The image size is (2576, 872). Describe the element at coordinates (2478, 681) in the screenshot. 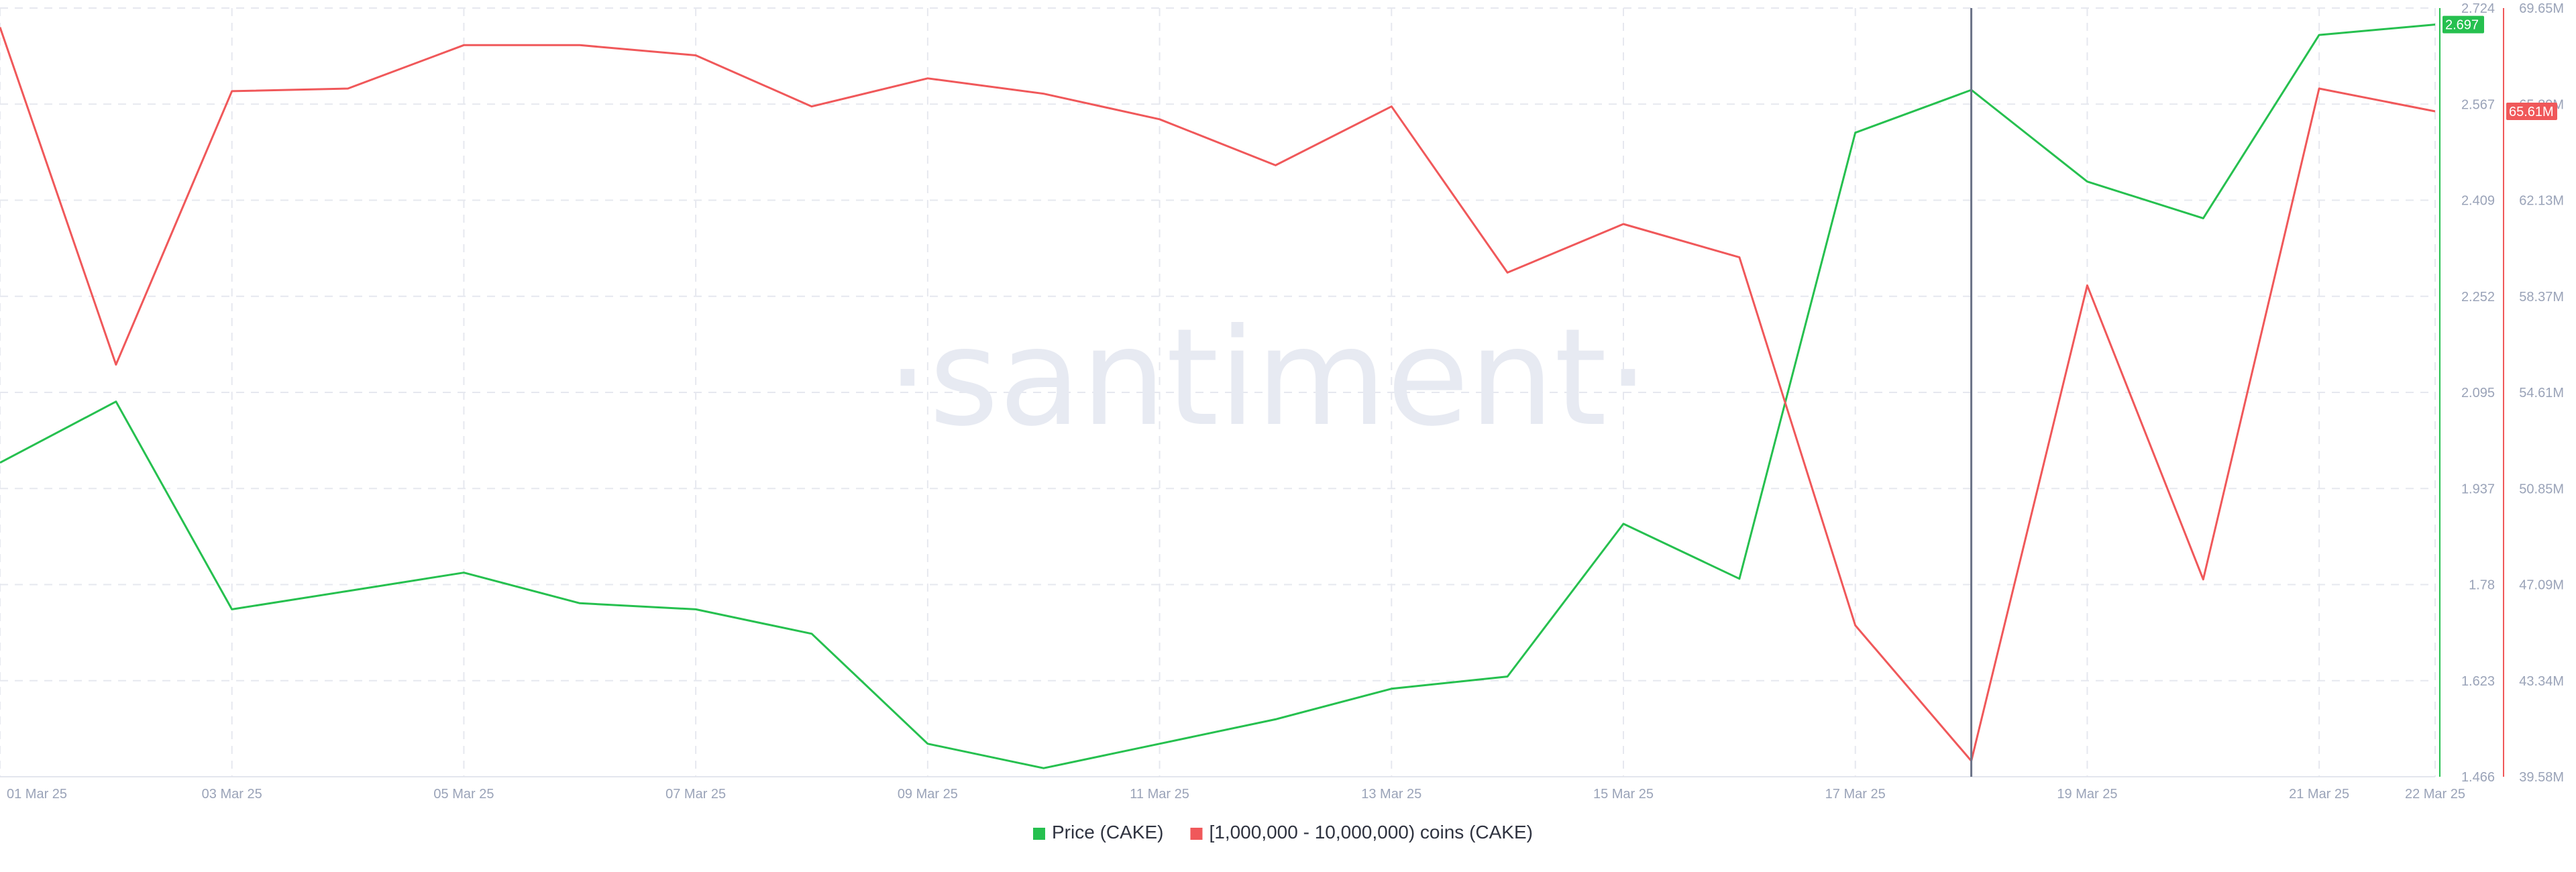

I see `left-axis-tick: 1.623` at that location.